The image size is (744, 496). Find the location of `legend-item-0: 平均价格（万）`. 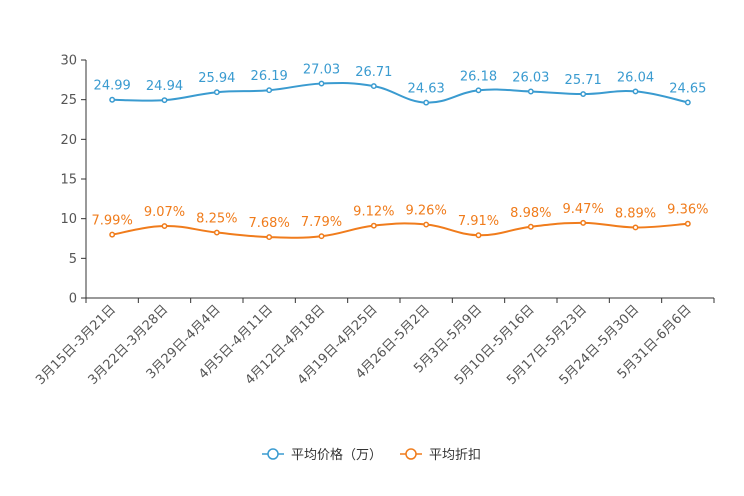

legend-item-0: 平均价格（万） is located at coordinates (322, 455).